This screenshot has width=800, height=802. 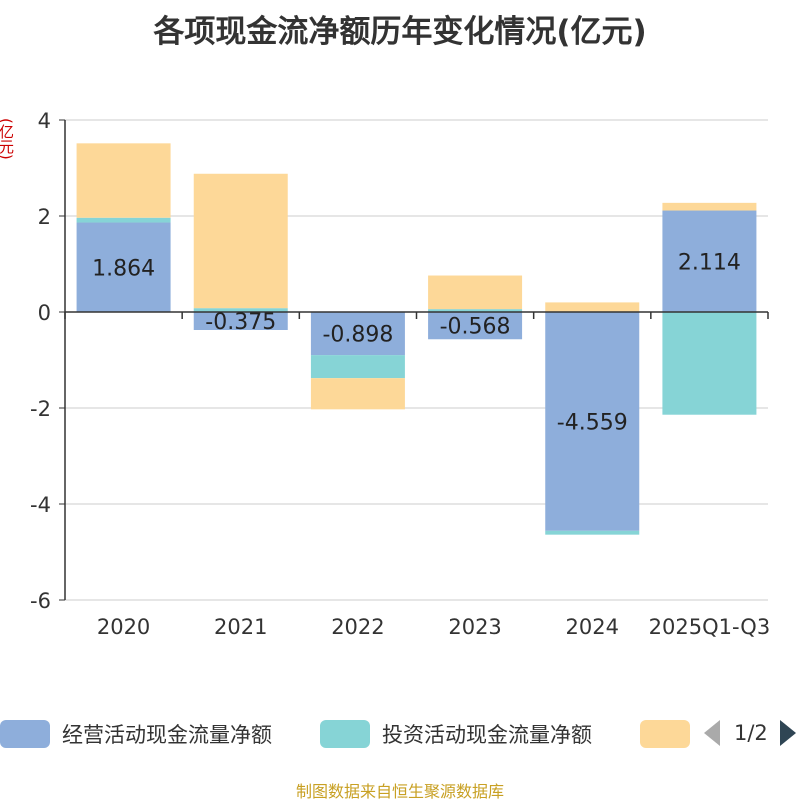 What do you see at coordinates (40, 409) in the screenshot?
I see `y-tick-label: -2` at bounding box center [40, 409].